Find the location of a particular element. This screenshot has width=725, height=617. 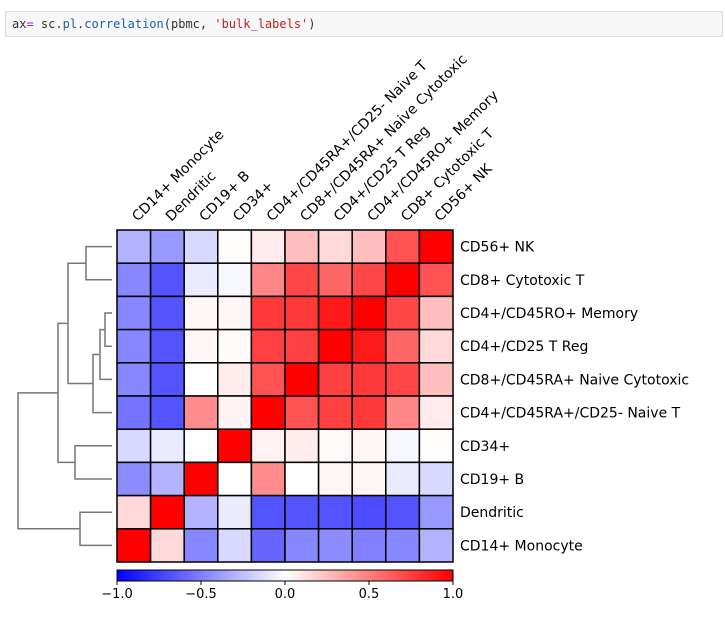

row-label: CD56+ NK is located at coordinates (497, 248).